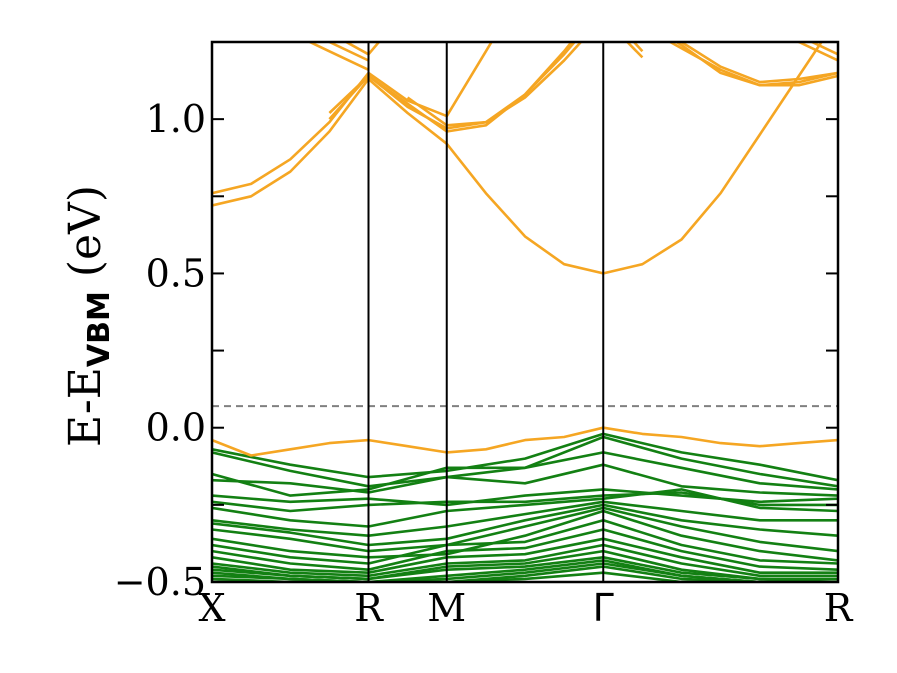  I want to click on x-tick-label-5: R, so click(839, 608).